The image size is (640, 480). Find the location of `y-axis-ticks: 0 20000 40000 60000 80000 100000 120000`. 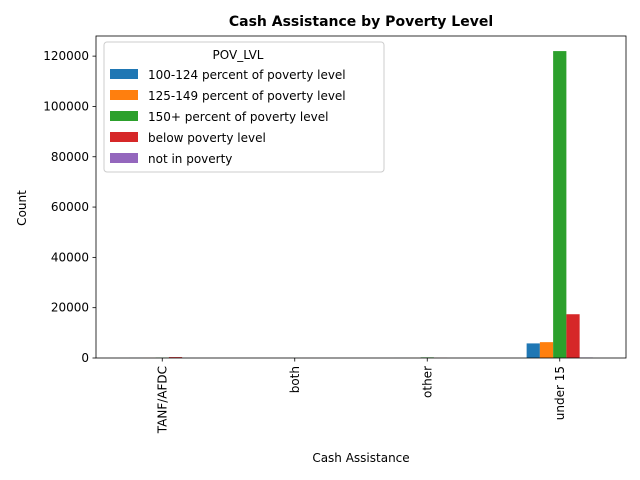

y-axis-ticks: 0 20000 40000 60000 80000 100000 120000 is located at coordinates (69, 207).